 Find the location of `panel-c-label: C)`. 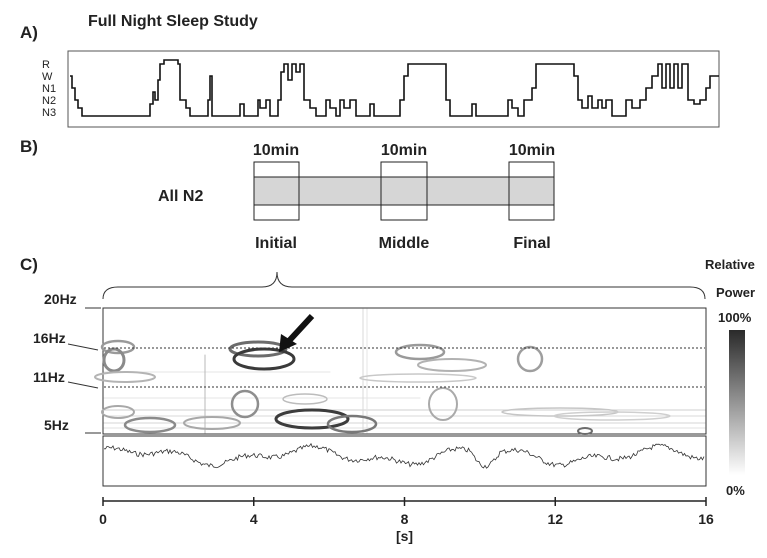

panel-c-label: C) is located at coordinates (29, 264).